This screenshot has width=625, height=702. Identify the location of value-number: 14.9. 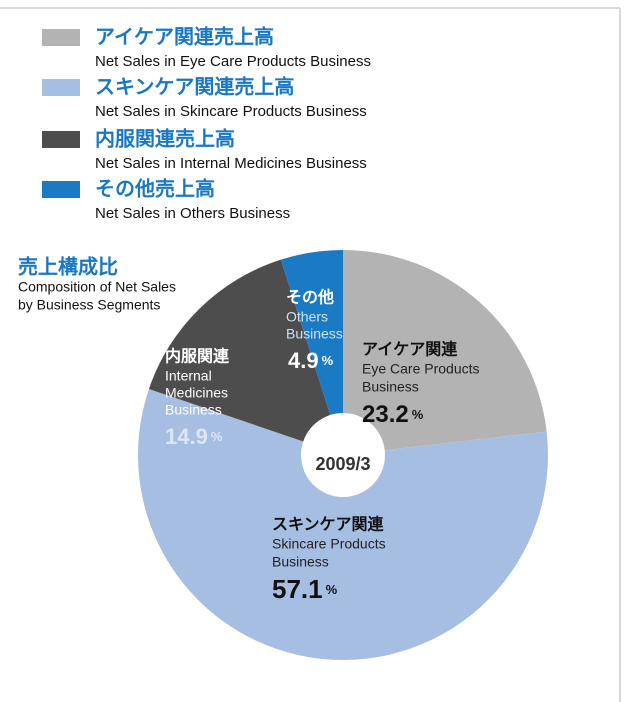
(186, 436).